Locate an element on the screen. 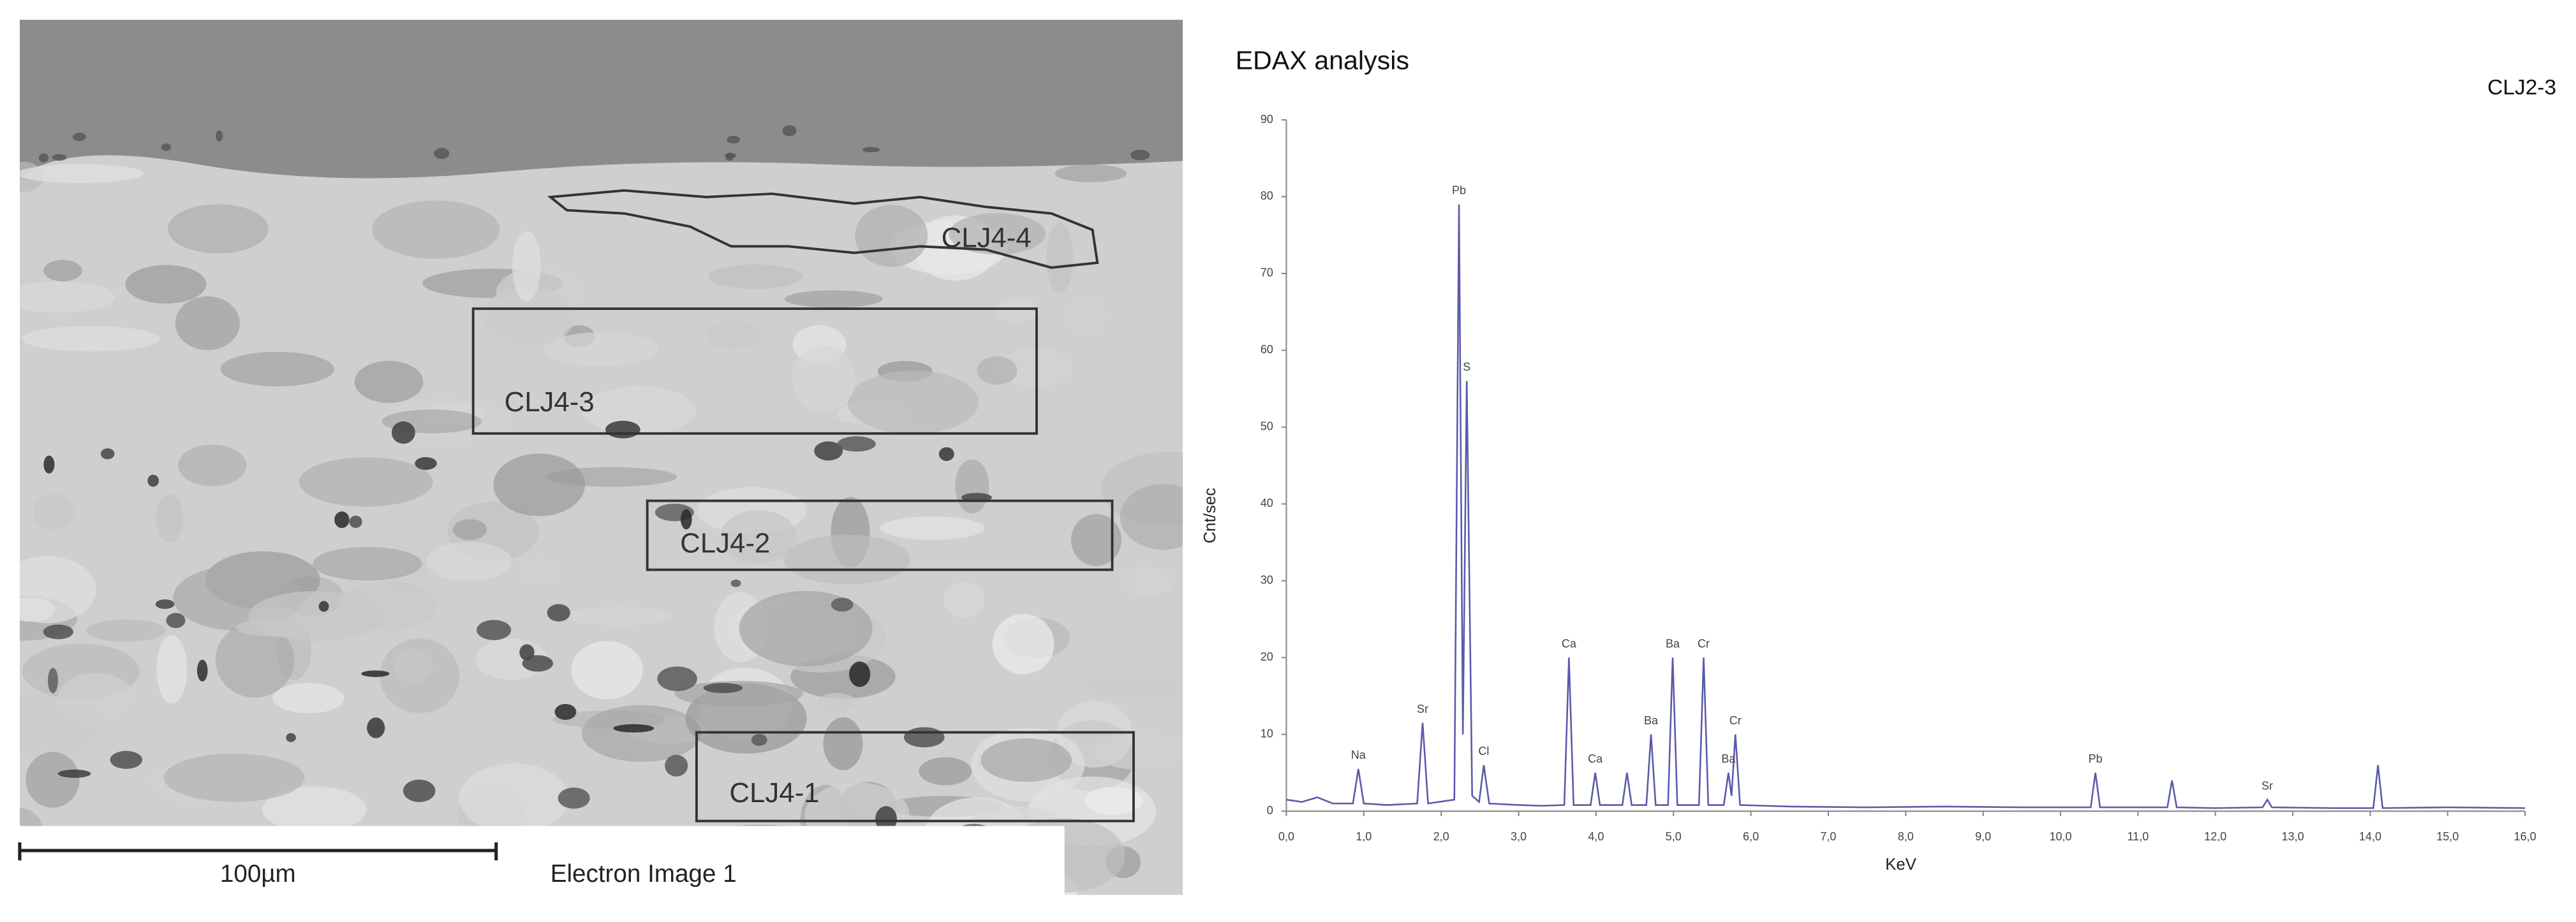  x-tick-label: 11,0 is located at coordinates (2138, 836).